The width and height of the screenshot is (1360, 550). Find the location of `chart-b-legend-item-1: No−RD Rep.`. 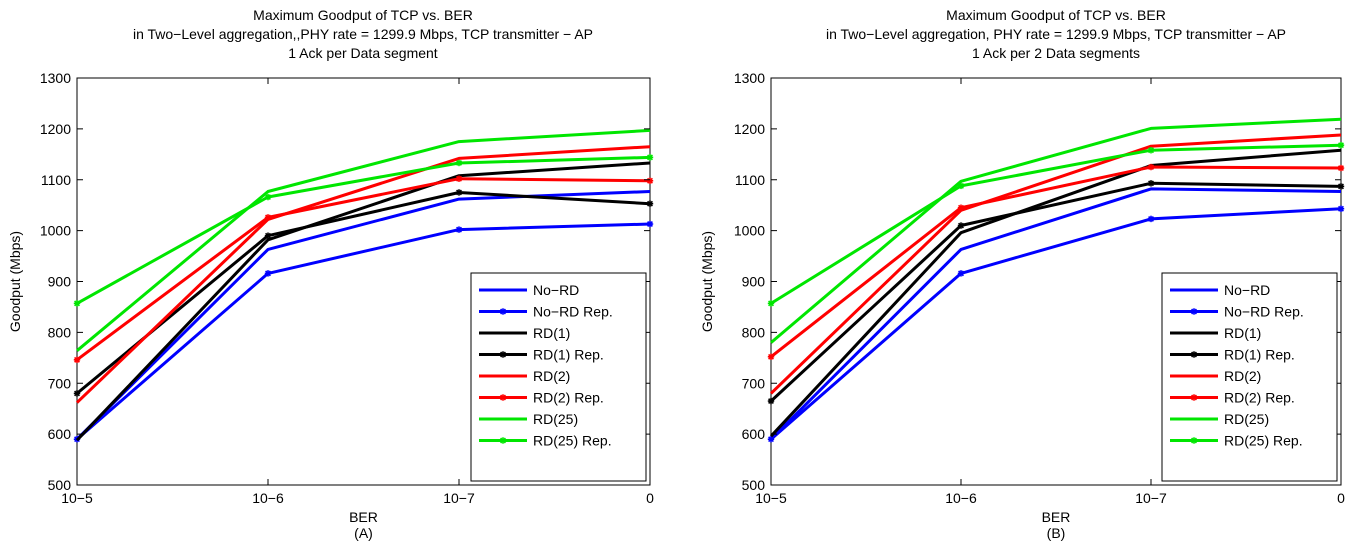

chart-b-legend-item-1: No−RD Rep. is located at coordinates (1237, 312).